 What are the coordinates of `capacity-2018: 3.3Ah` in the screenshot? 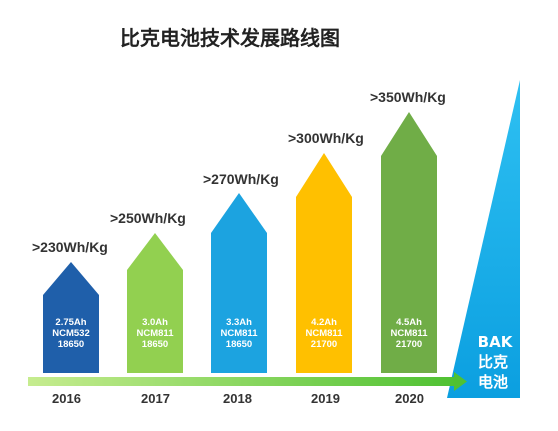 It's located at (239, 322).